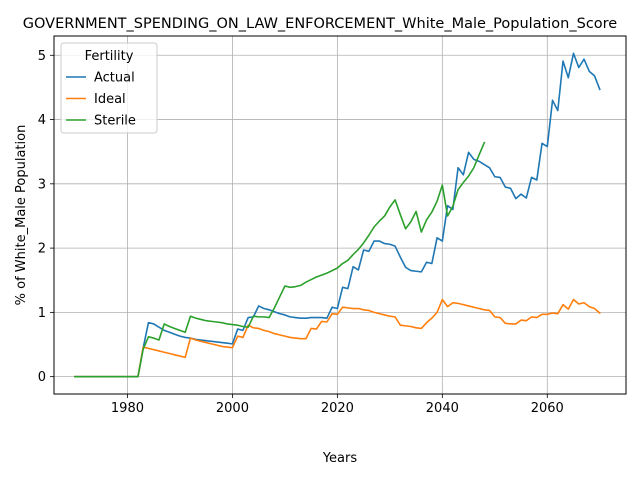  I want to click on legend-label-ideal: Ideal, so click(110, 99).